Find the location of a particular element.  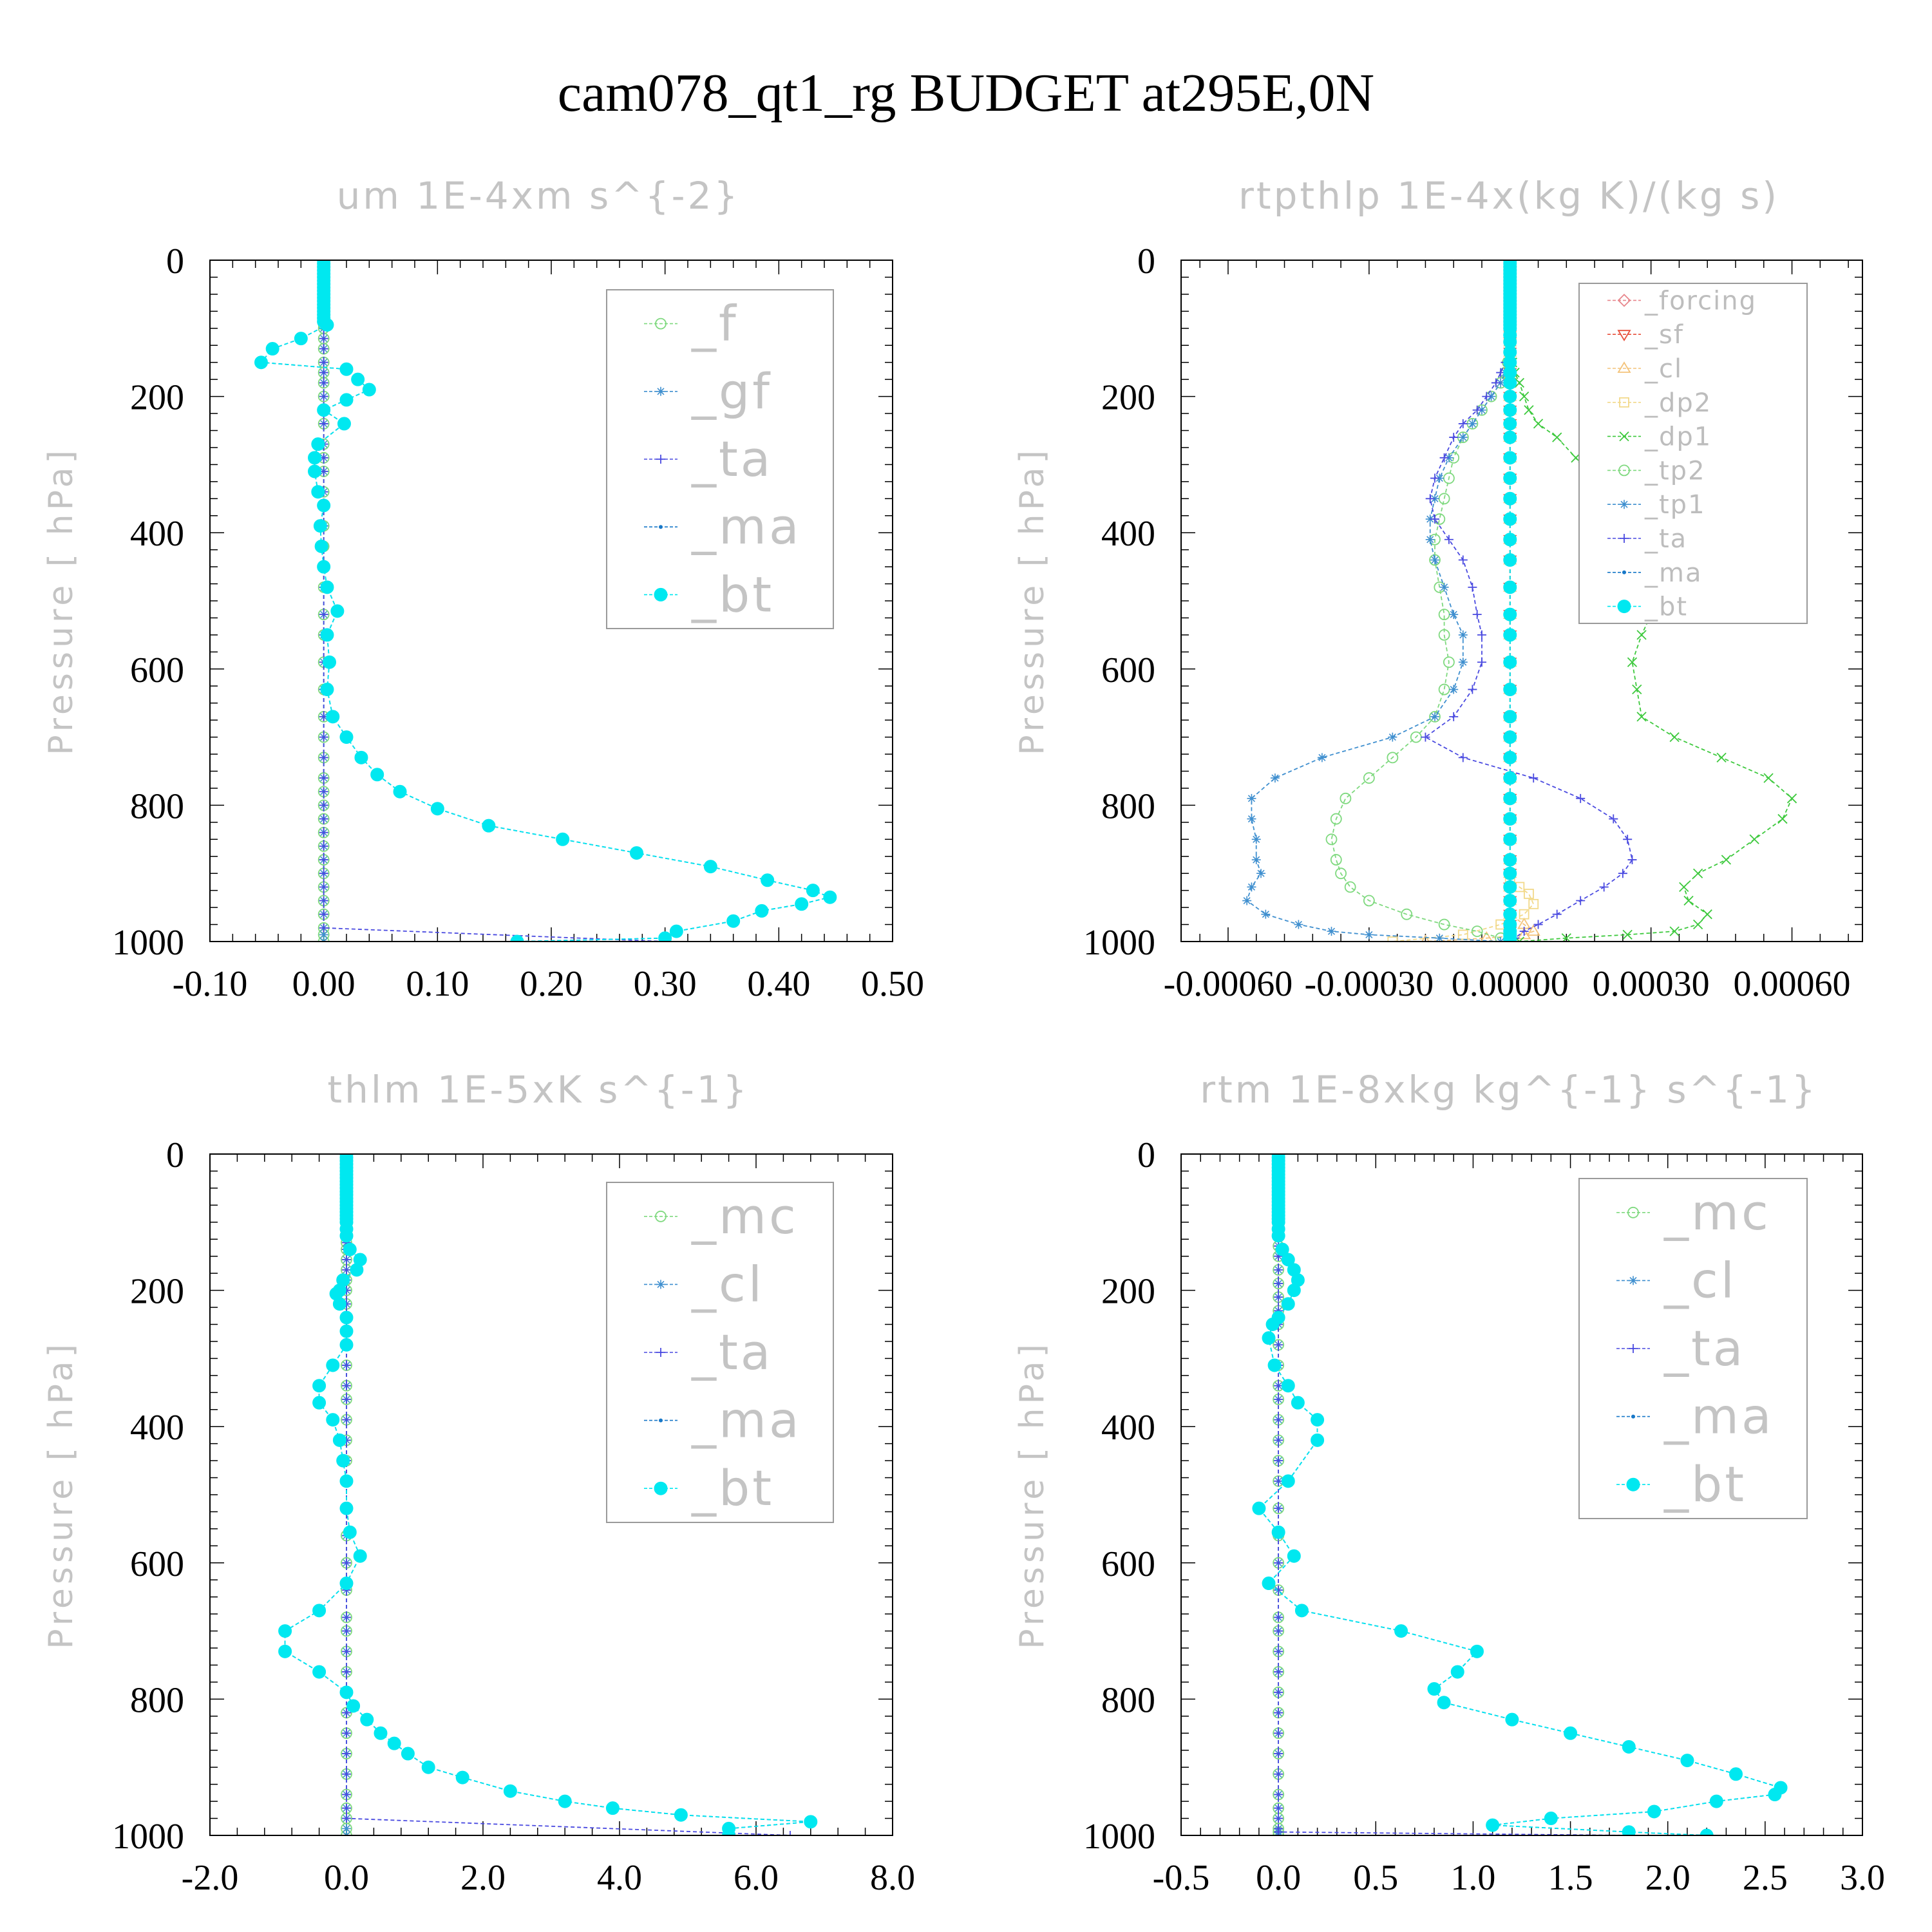

legend-box is located at coordinates (1693, 453).